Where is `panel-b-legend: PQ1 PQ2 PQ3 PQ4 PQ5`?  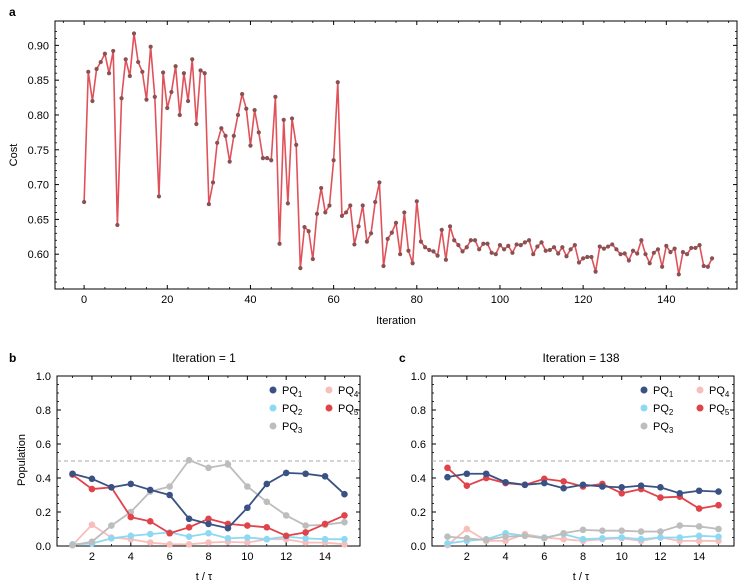
panel-b-legend: PQ1 PQ2 PQ3 PQ4 PQ5 is located at coordinates (314, 410).